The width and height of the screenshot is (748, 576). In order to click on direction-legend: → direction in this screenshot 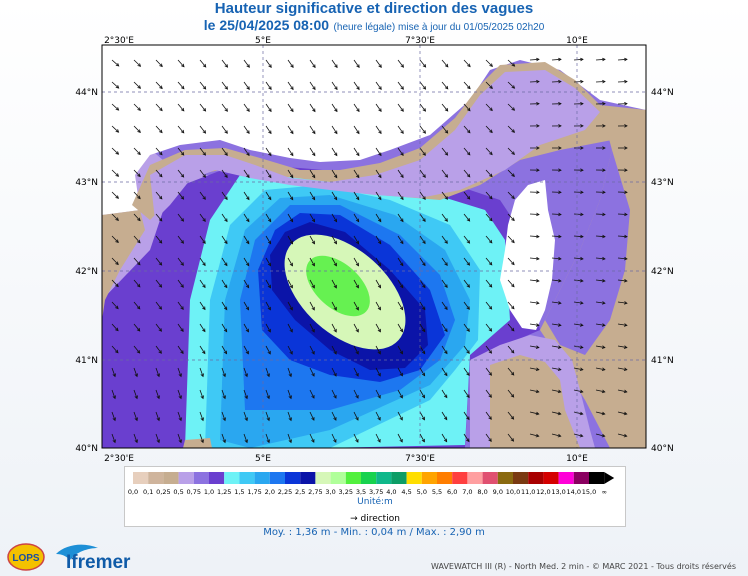, I will do `click(375, 519)`.